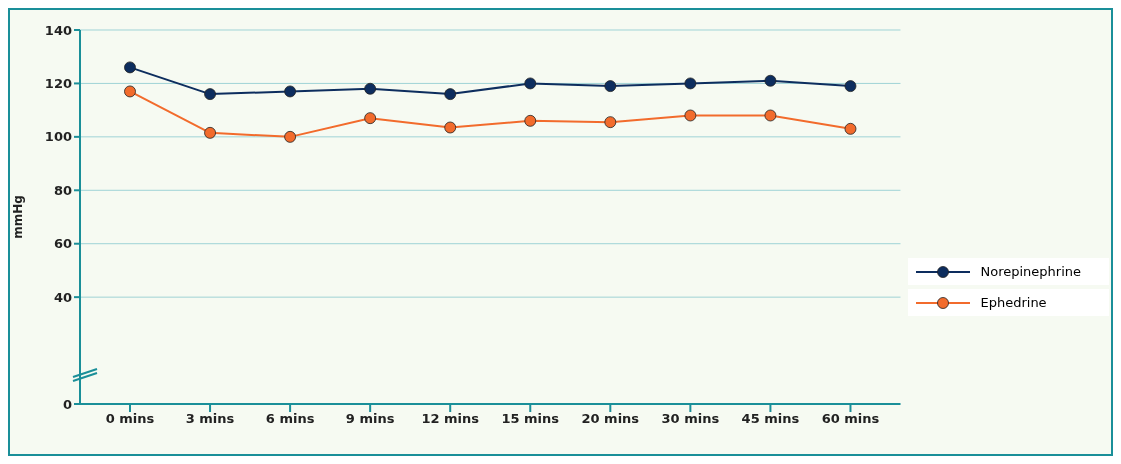 Image resolution: width=1121 pixels, height=464 pixels. What do you see at coordinates (1030, 271) in the screenshot?
I see `legend-label: Norepinephrine` at bounding box center [1030, 271].